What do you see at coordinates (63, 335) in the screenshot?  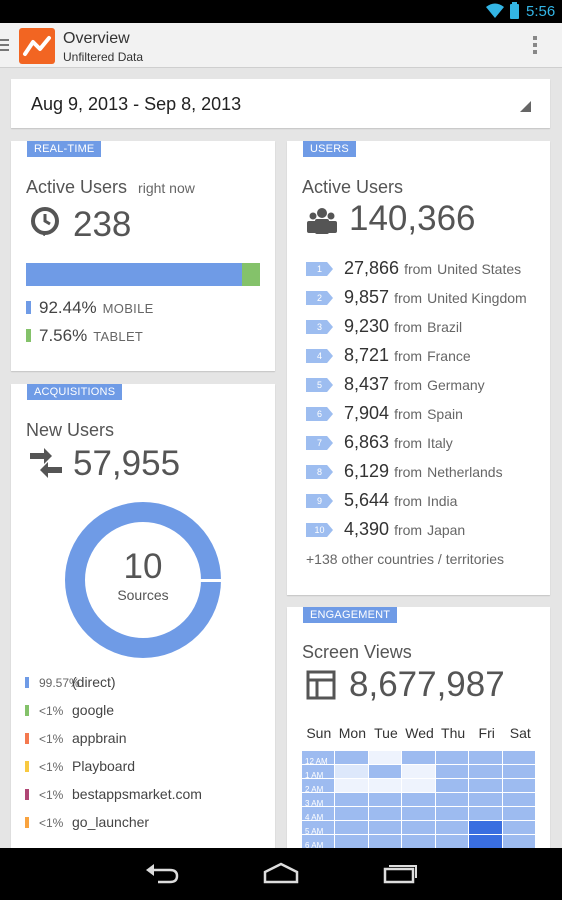 I see `tablet-percent: 7.56%` at bounding box center [63, 335].